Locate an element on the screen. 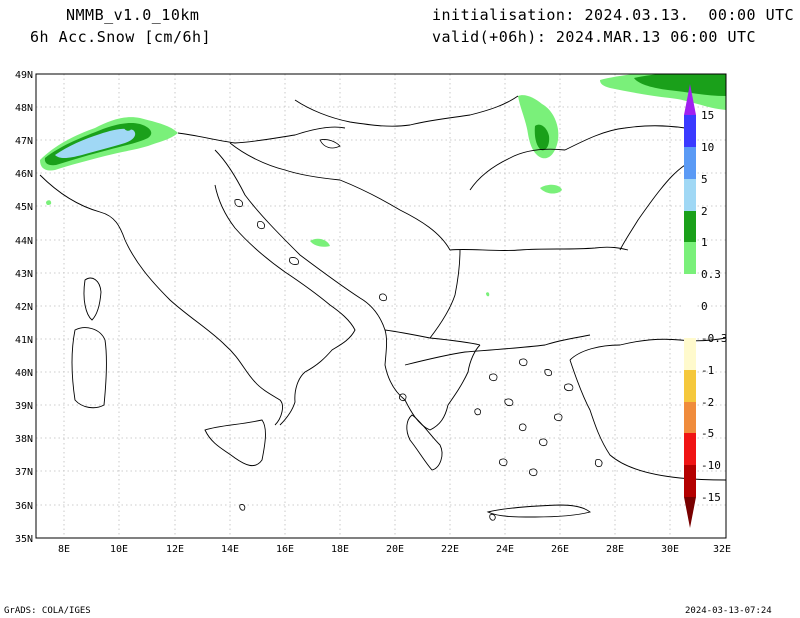 Image resolution: width=800 pixels, height=618 pixels. lat-label: 44N is located at coordinates (24, 241).